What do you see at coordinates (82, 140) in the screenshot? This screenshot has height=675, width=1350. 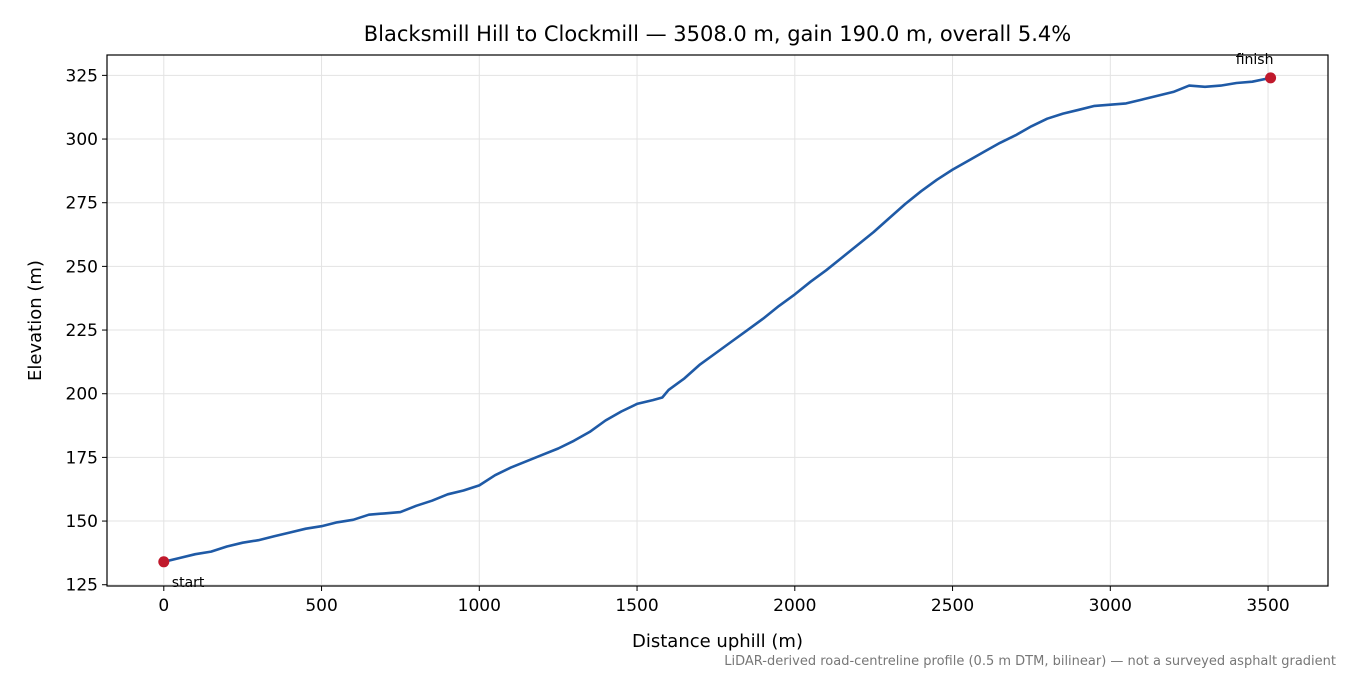 I see `y-tick-label: 300` at bounding box center [82, 140].